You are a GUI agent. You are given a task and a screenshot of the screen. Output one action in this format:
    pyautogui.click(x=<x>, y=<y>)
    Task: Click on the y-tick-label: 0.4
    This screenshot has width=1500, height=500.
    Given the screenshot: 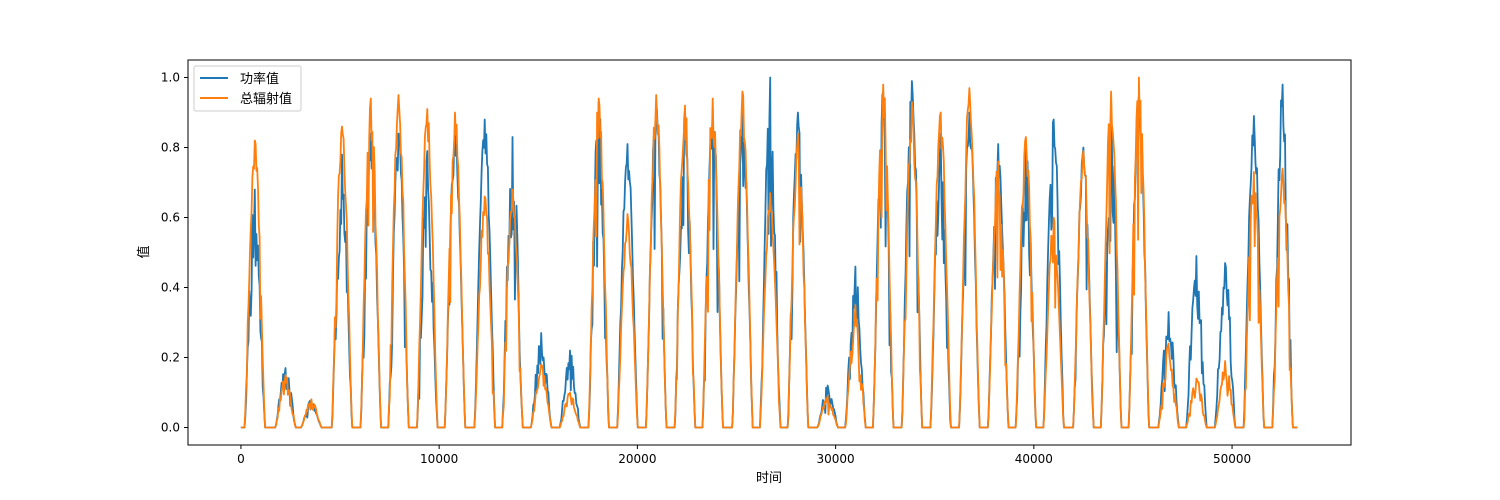 What is the action you would take?
    pyautogui.click(x=170, y=288)
    